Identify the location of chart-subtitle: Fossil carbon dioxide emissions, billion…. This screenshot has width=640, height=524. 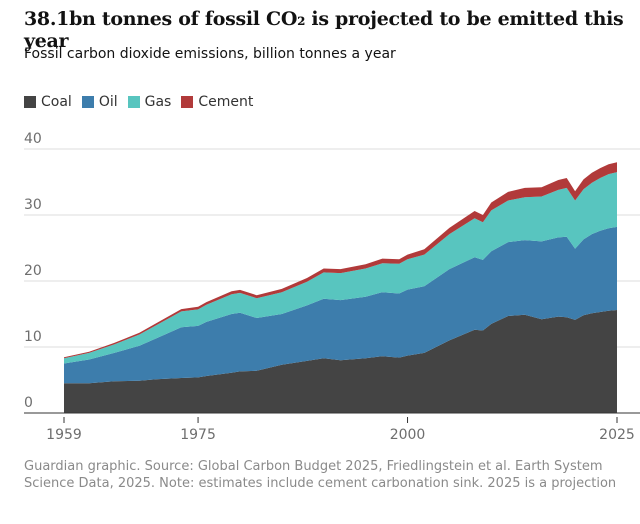
(210, 54).